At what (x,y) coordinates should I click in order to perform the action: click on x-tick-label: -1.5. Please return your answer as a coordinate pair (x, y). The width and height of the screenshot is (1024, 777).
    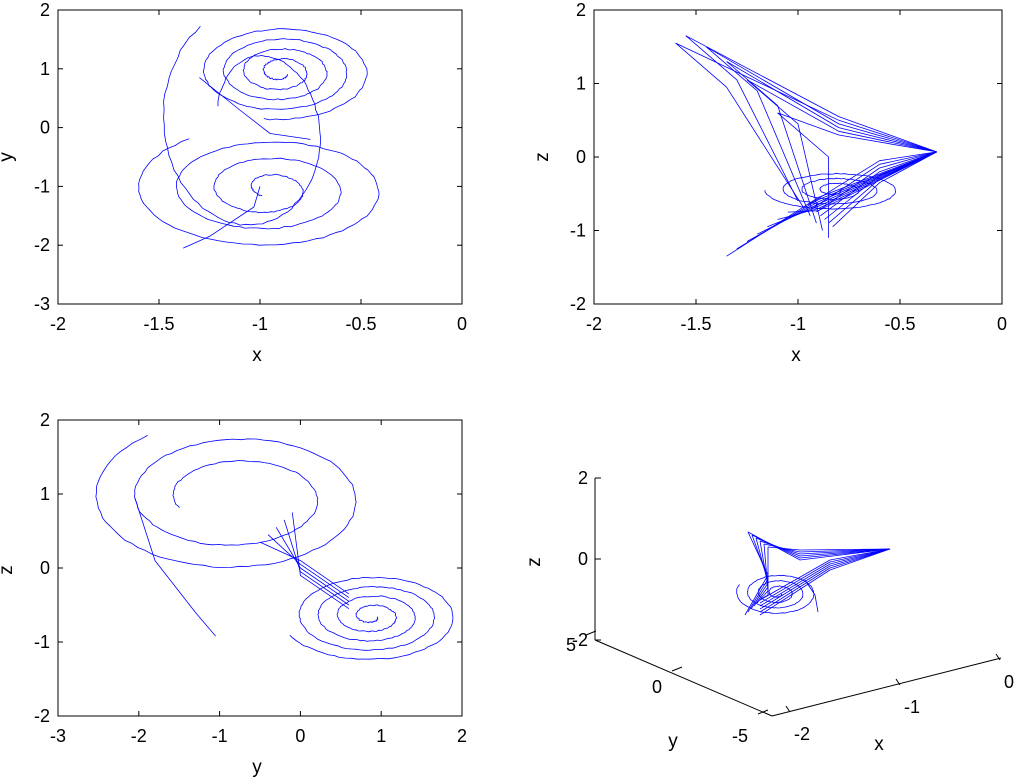
    Looking at the image, I should click on (158, 324).